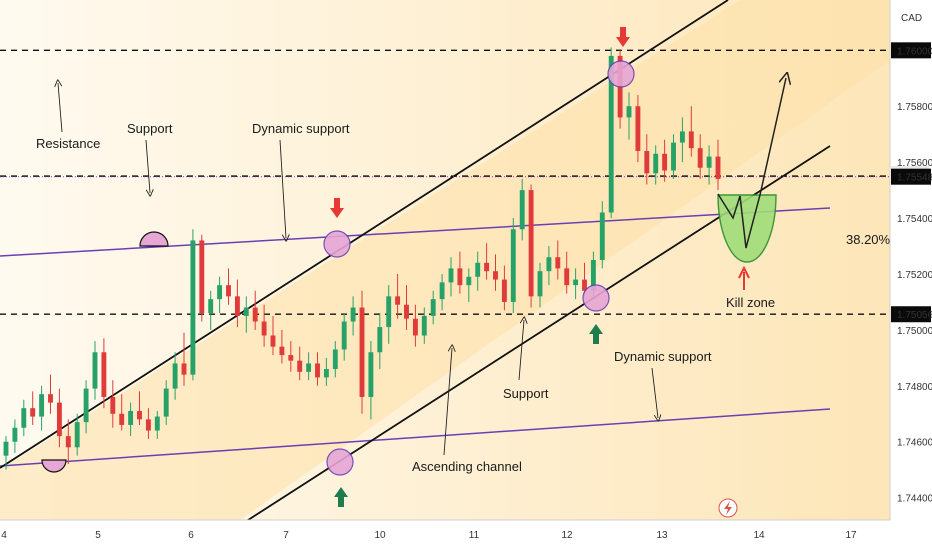  What do you see at coordinates (380, 535) in the screenshot?
I see `x-tick-label: 10` at bounding box center [380, 535].